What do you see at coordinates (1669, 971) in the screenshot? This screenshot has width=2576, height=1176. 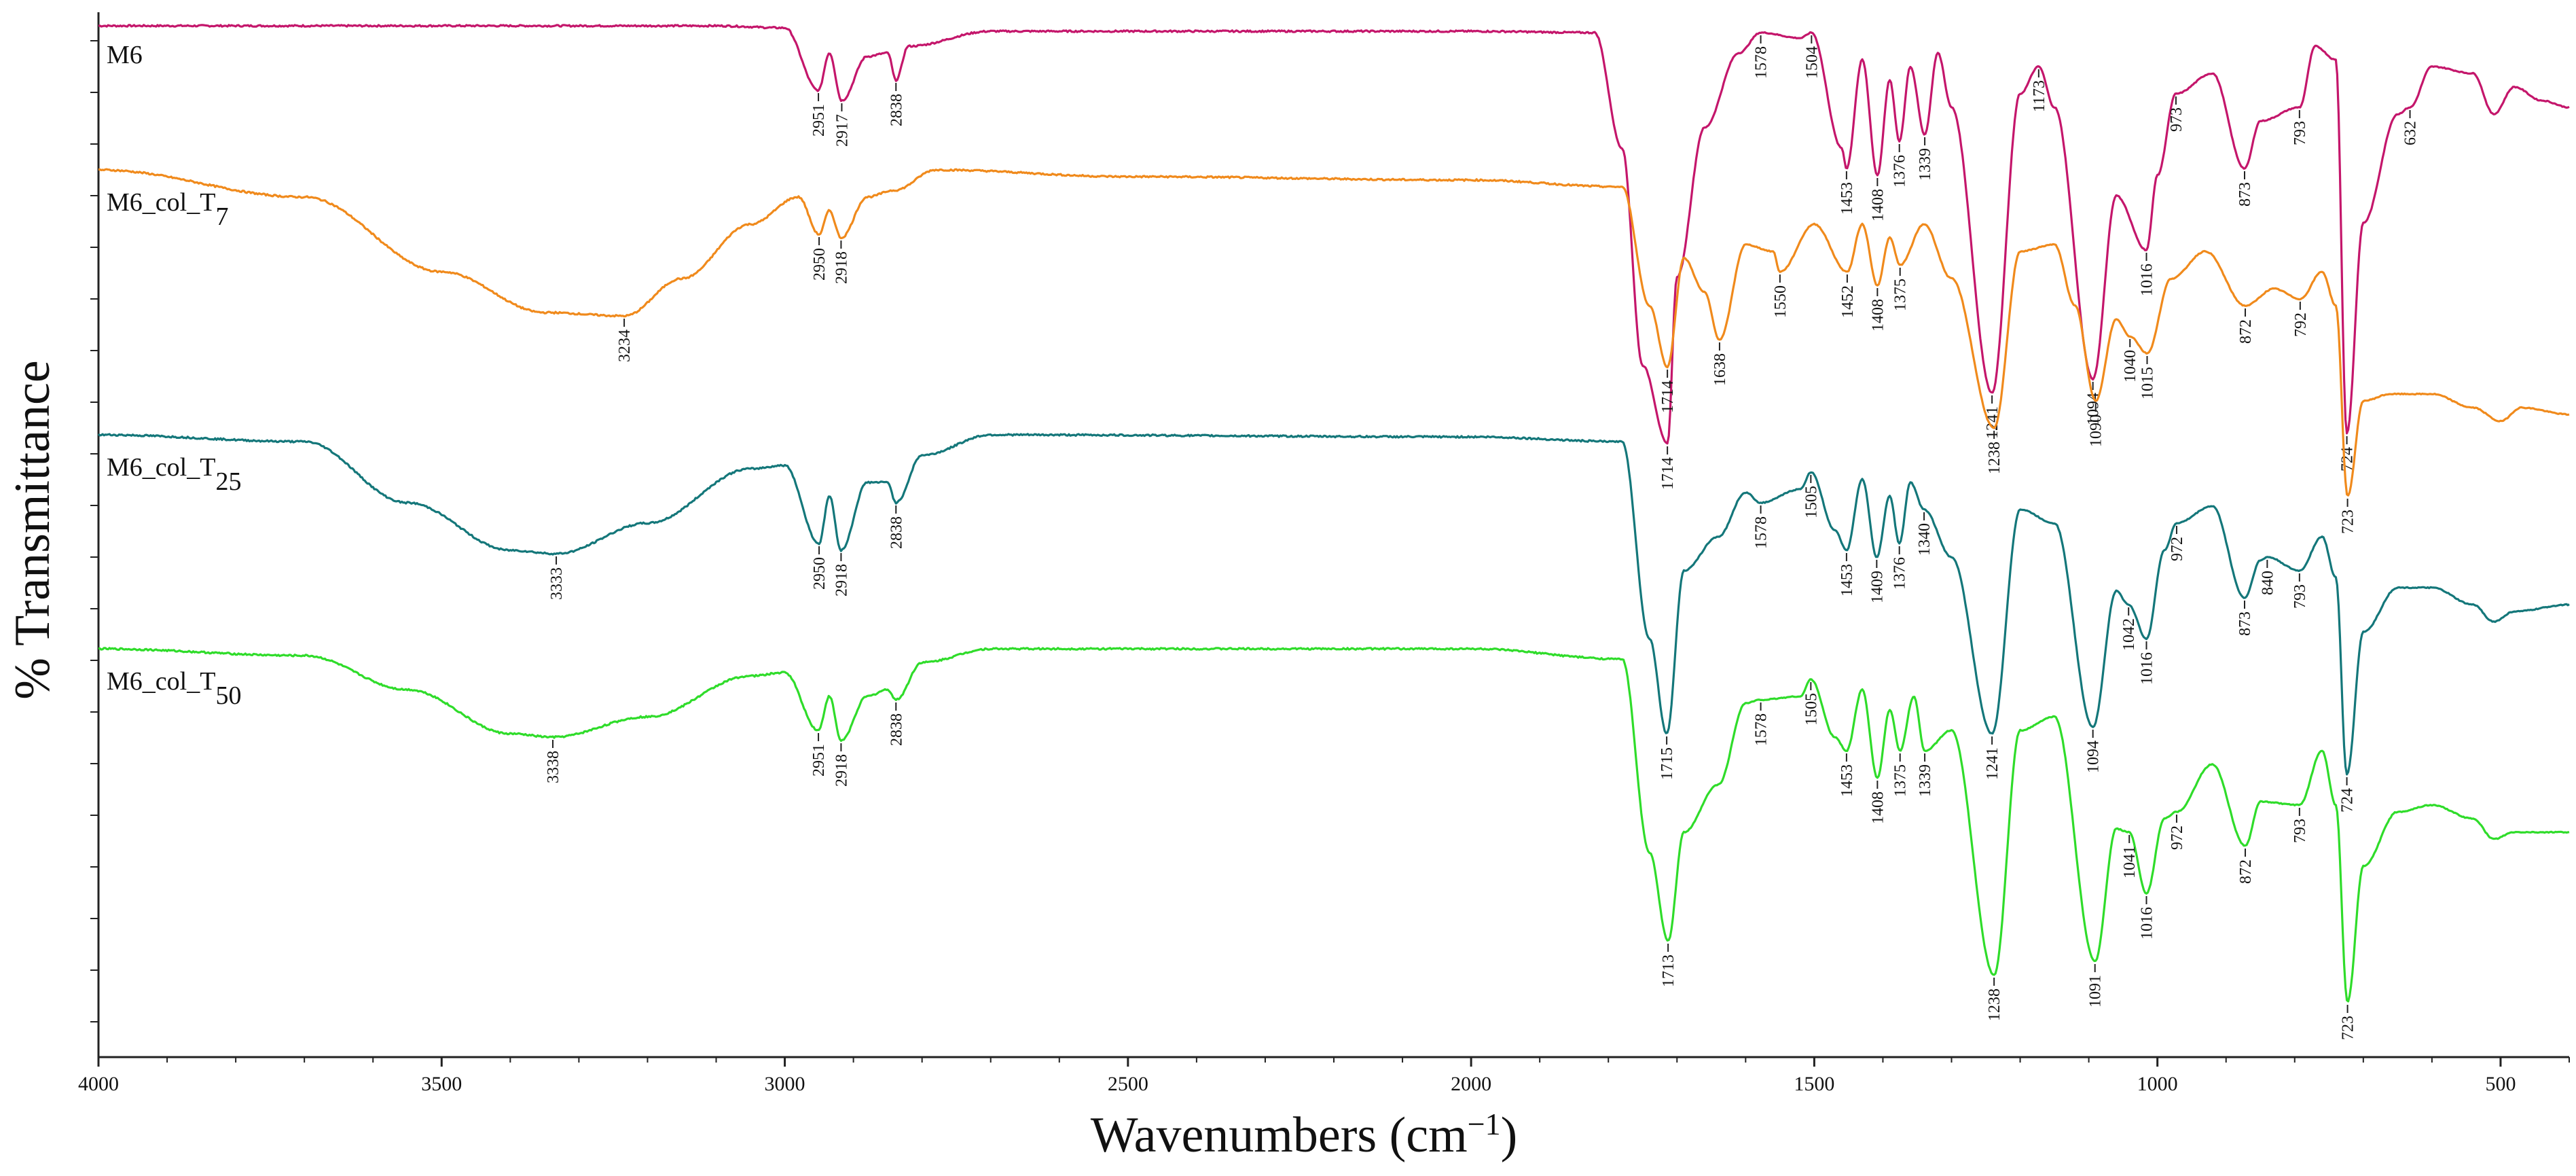 I see `peak-label: 1713` at bounding box center [1669, 971].